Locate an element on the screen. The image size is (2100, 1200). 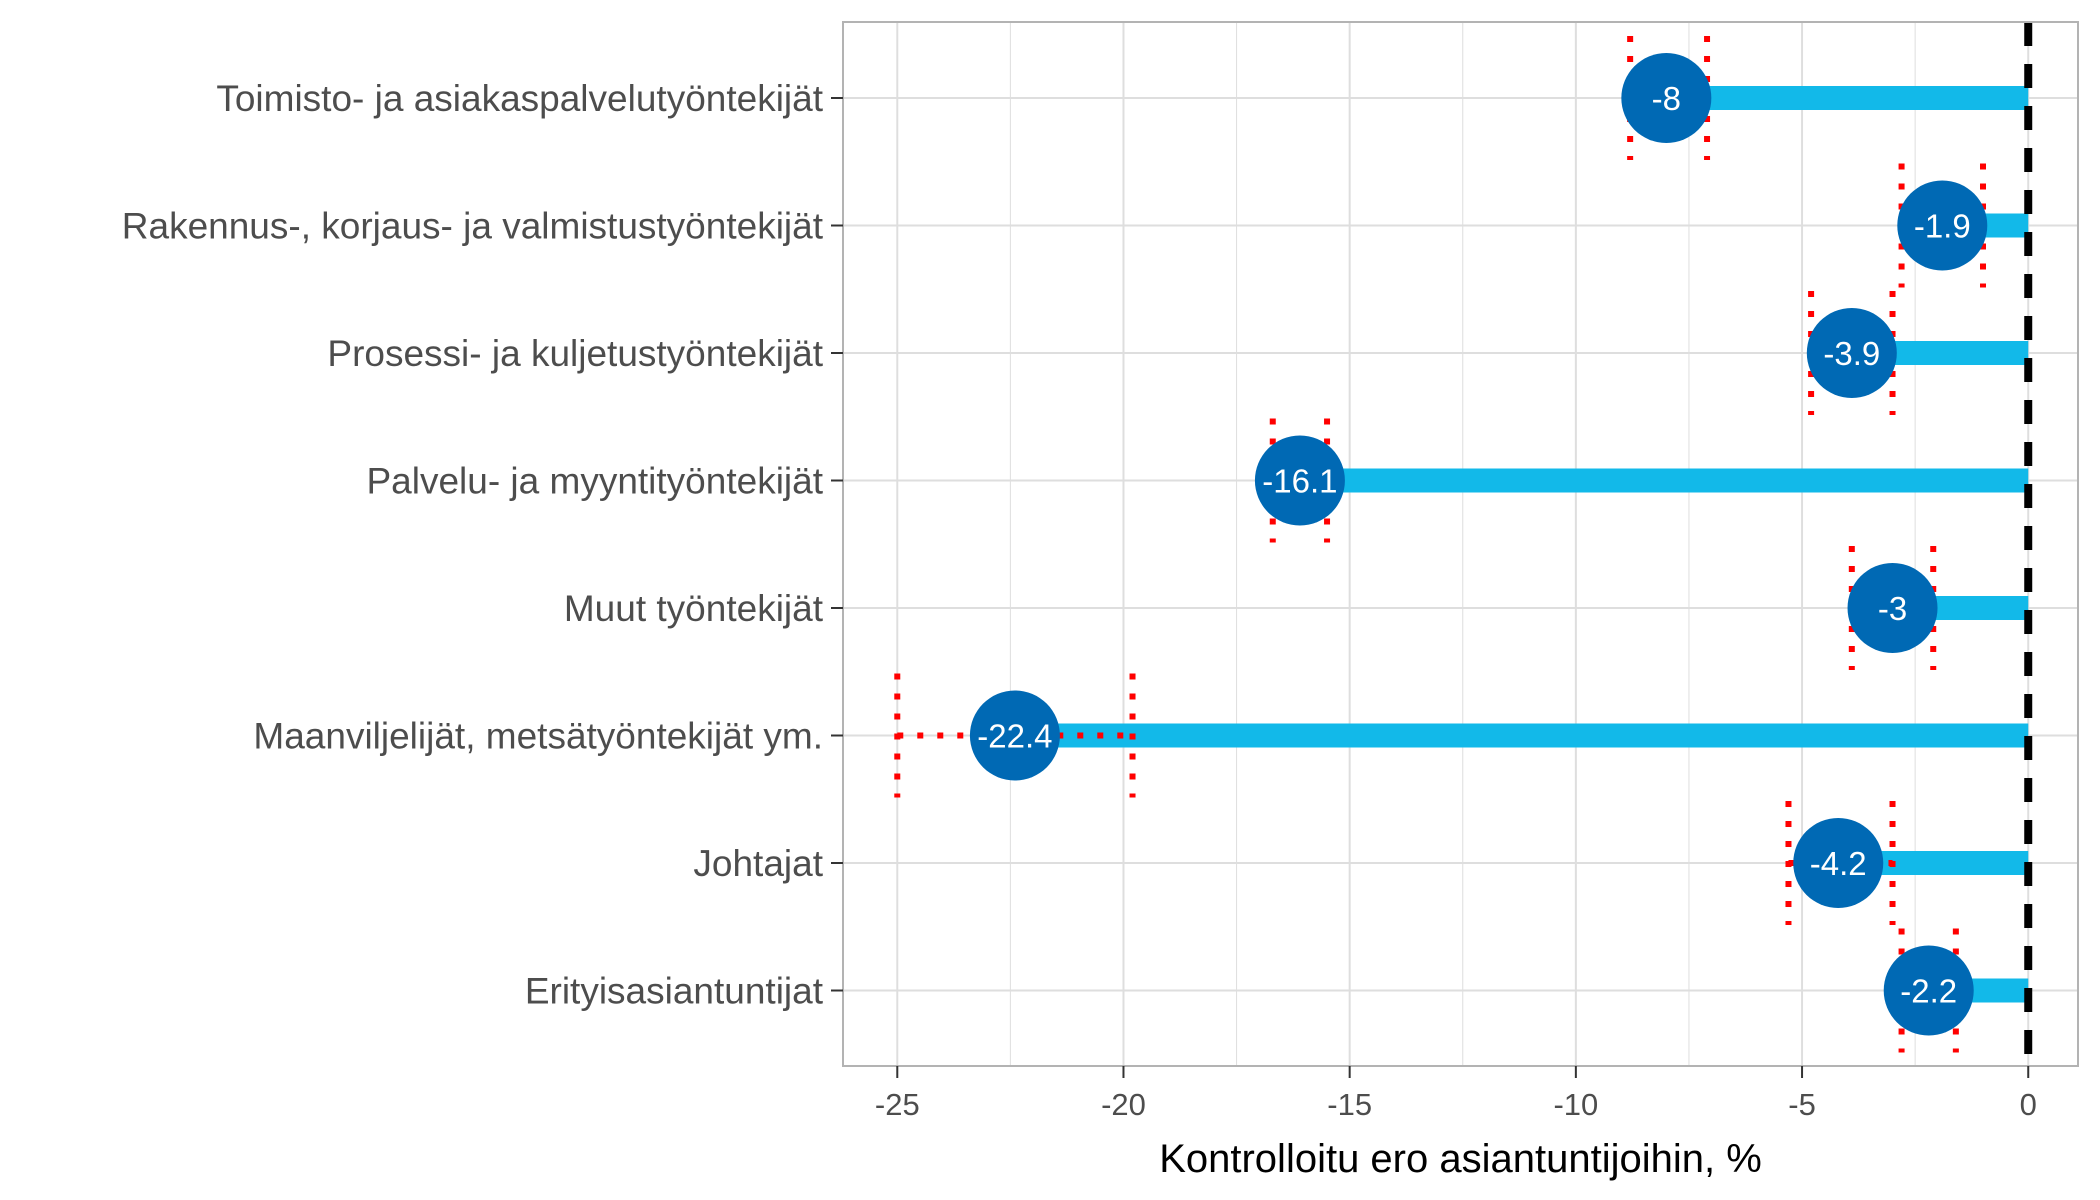
x-tick-label: -20 is located at coordinates (1123, 1104).